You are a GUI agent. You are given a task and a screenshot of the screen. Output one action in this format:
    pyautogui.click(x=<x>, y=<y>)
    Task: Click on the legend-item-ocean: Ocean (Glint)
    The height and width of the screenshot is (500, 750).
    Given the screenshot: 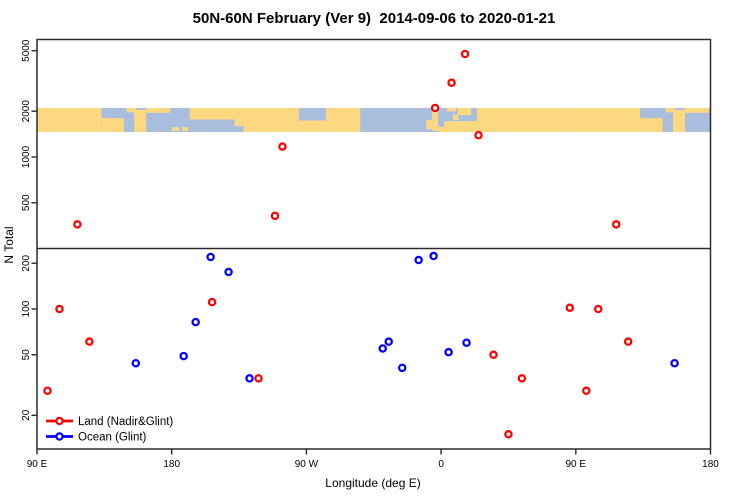 What is the action you would take?
    pyautogui.click(x=96, y=438)
    